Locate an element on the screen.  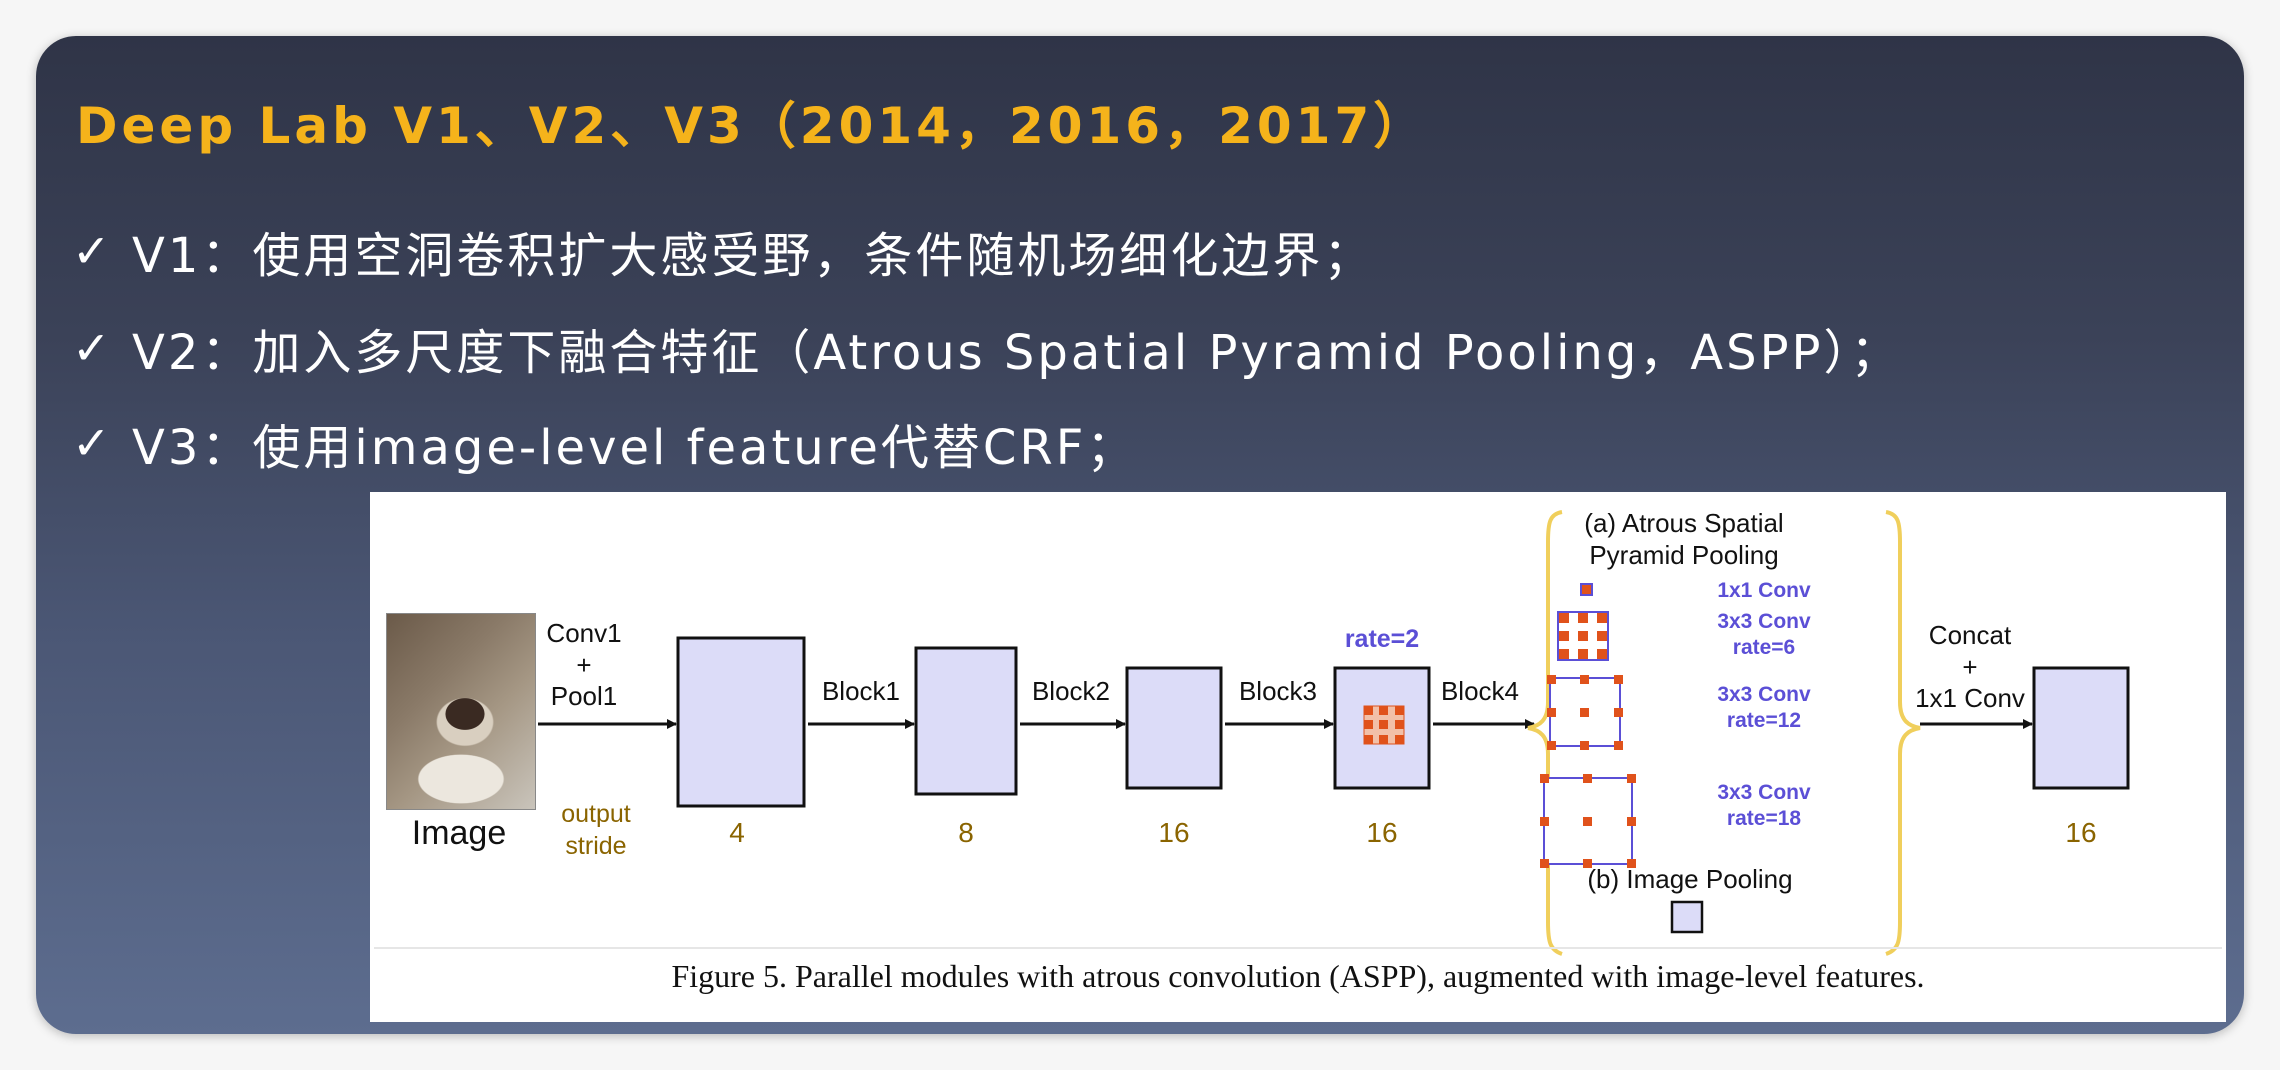
conv-1x1-label: 1x1 Conv is located at coordinates (1764, 590).